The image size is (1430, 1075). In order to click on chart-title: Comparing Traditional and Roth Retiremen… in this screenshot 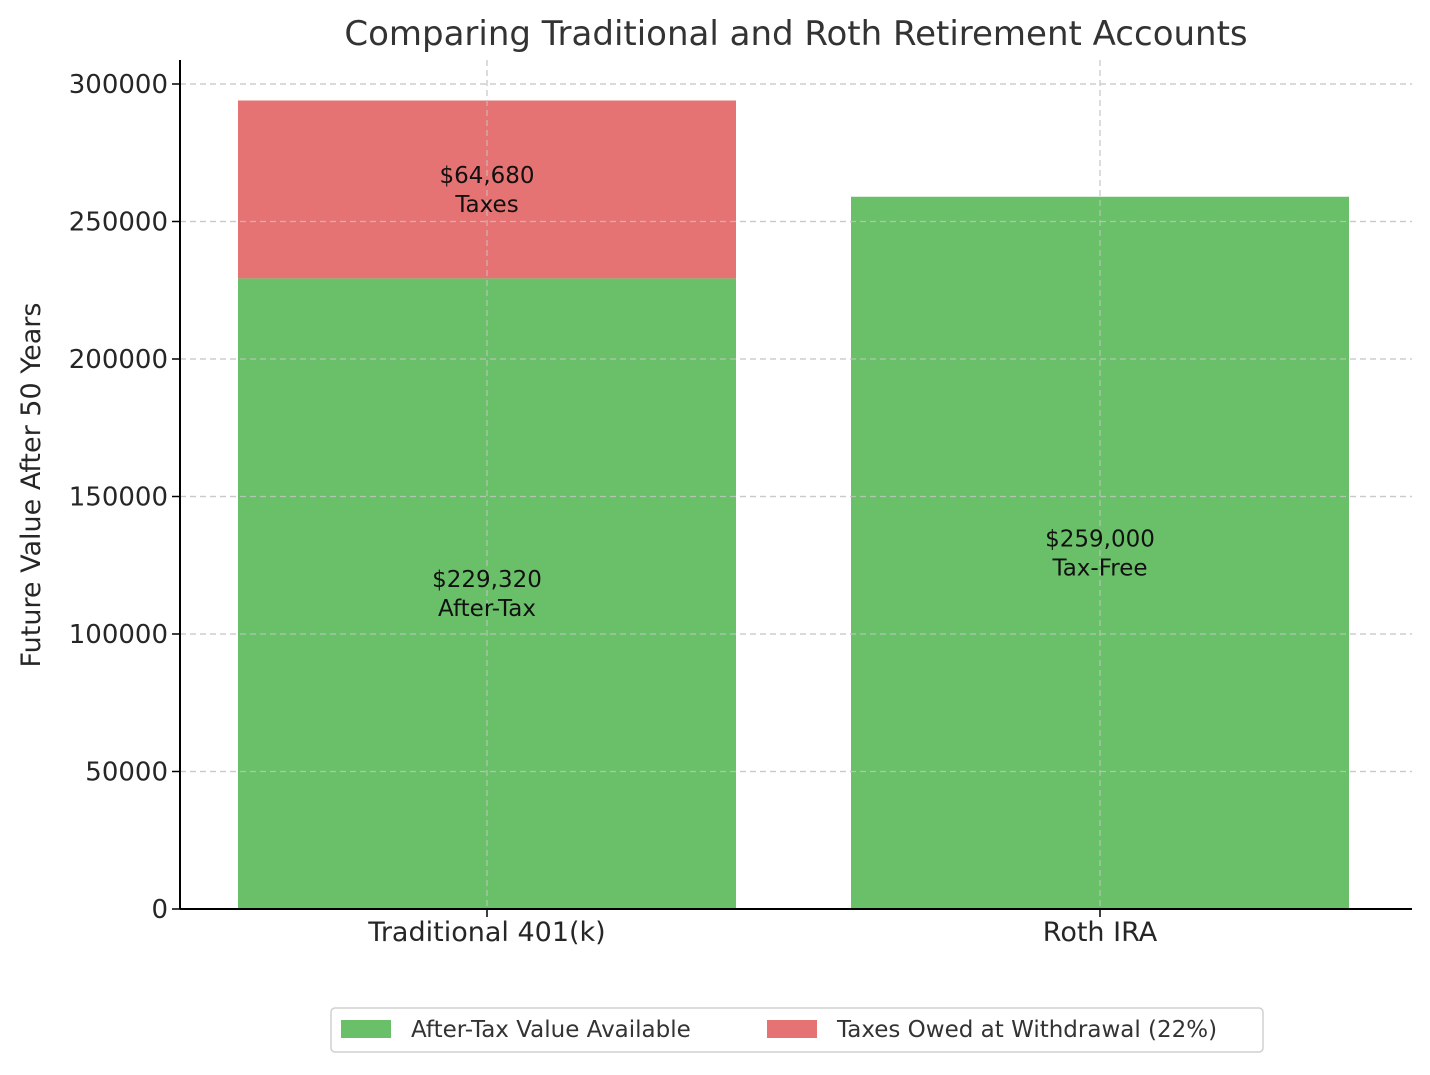, I will do `click(795, 34)`.